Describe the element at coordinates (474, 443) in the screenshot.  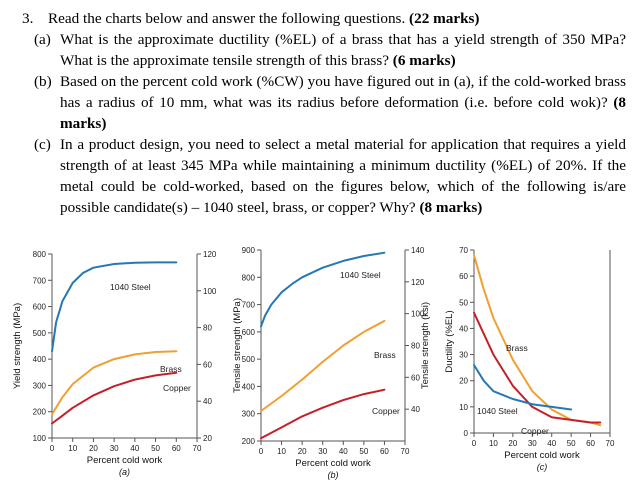
I see `chart-2-xtick-label: 0` at that location.